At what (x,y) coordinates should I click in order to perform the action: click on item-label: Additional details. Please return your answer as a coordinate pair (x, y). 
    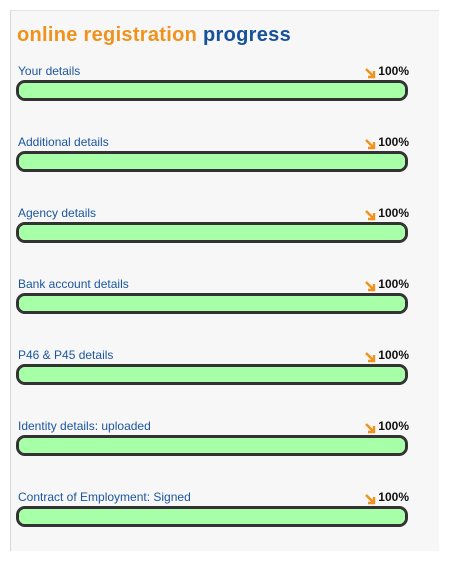
    Looking at the image, I should click on (63, 142).